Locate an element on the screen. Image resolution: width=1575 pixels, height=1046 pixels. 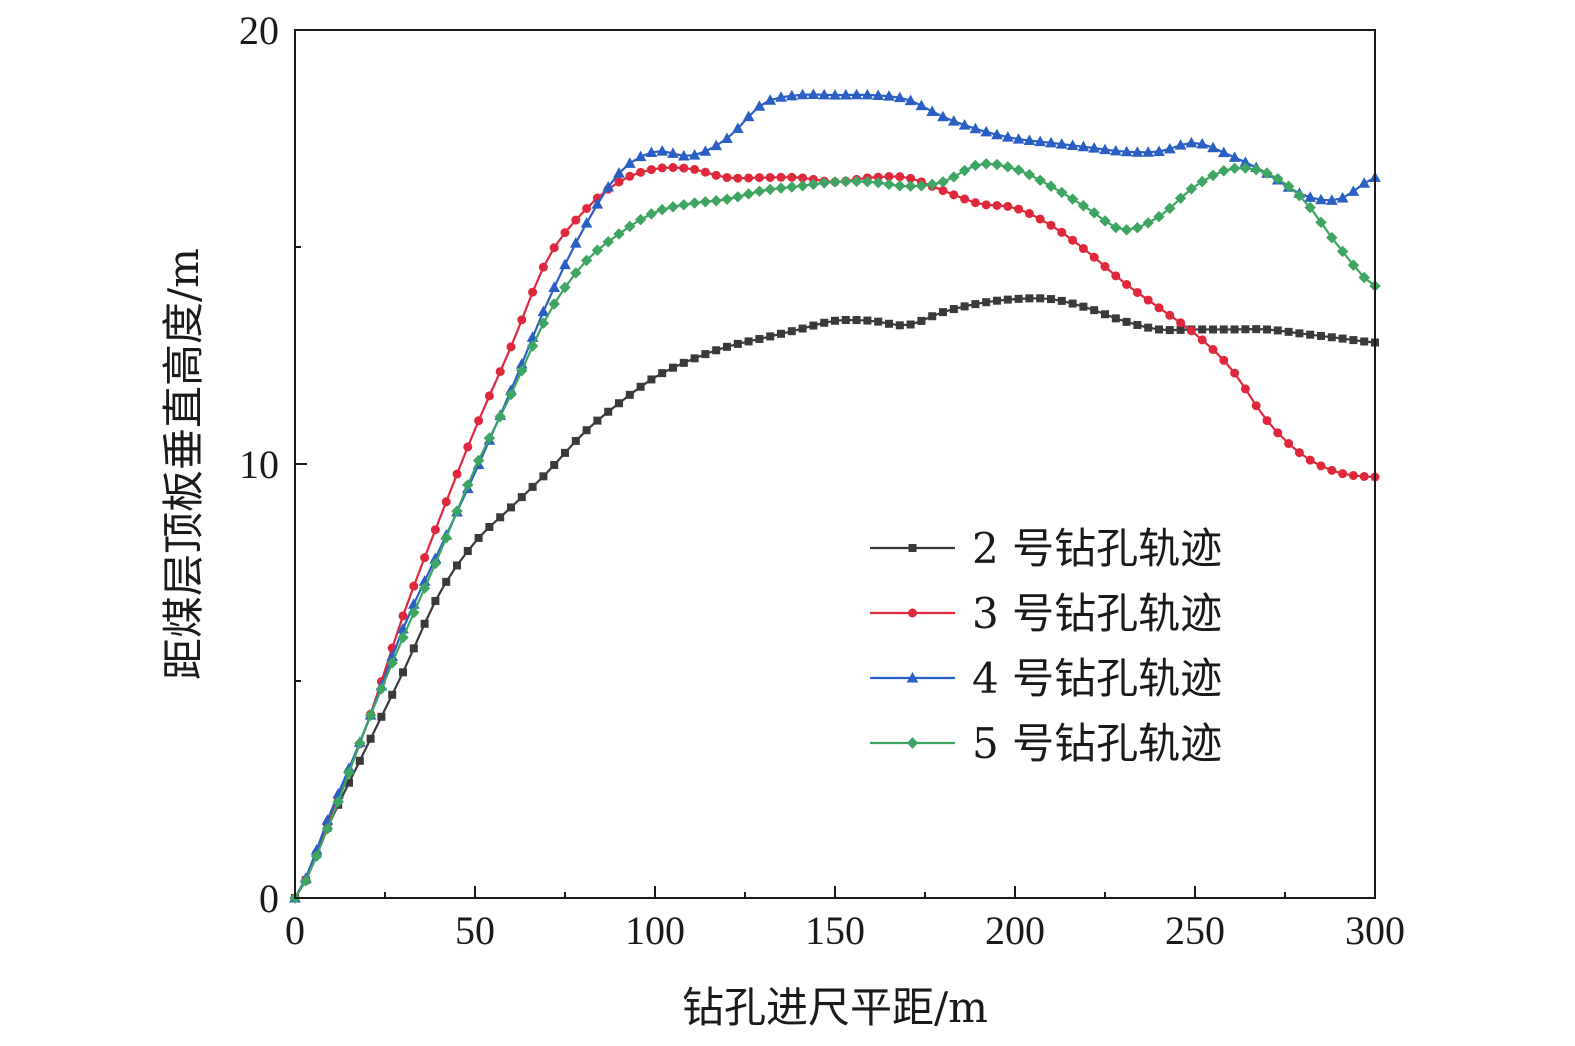
x-tick-label: 100 is located at coordinates (655, 930).